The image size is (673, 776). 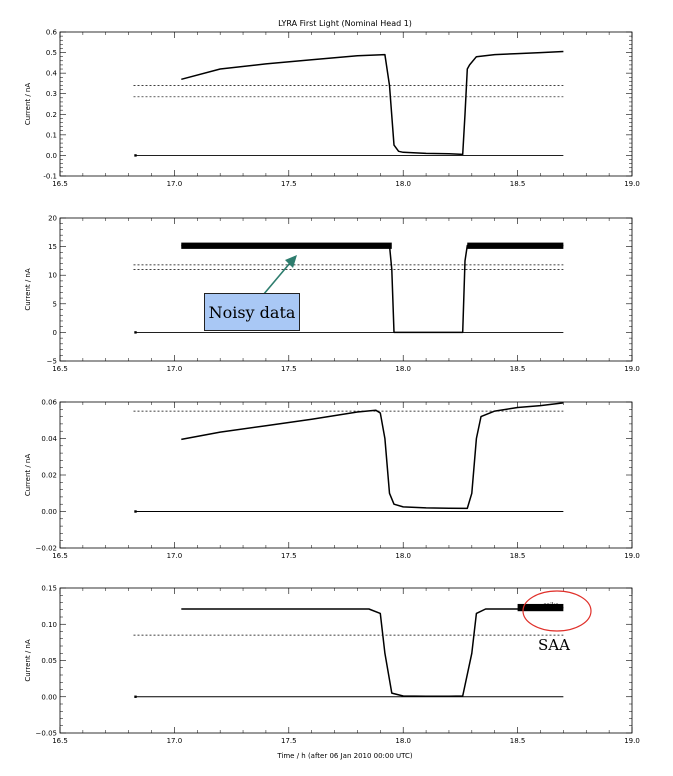 What do you see at coordinates (50, 177) in the screenshot?
I see `y-tick-label: -0.1` at bounding box center [50, 177].